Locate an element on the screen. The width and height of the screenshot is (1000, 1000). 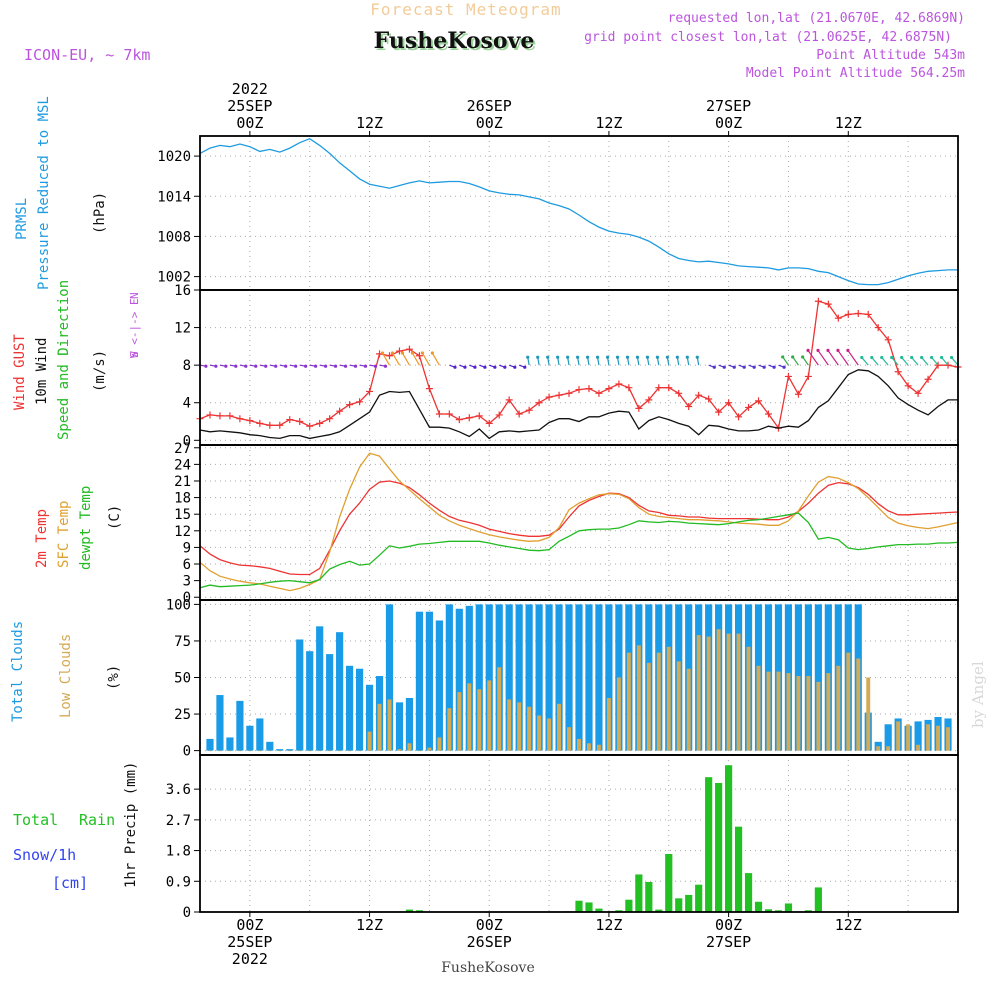
temp-sfc-label: SFC Temp is located at coordinates (64, 534).